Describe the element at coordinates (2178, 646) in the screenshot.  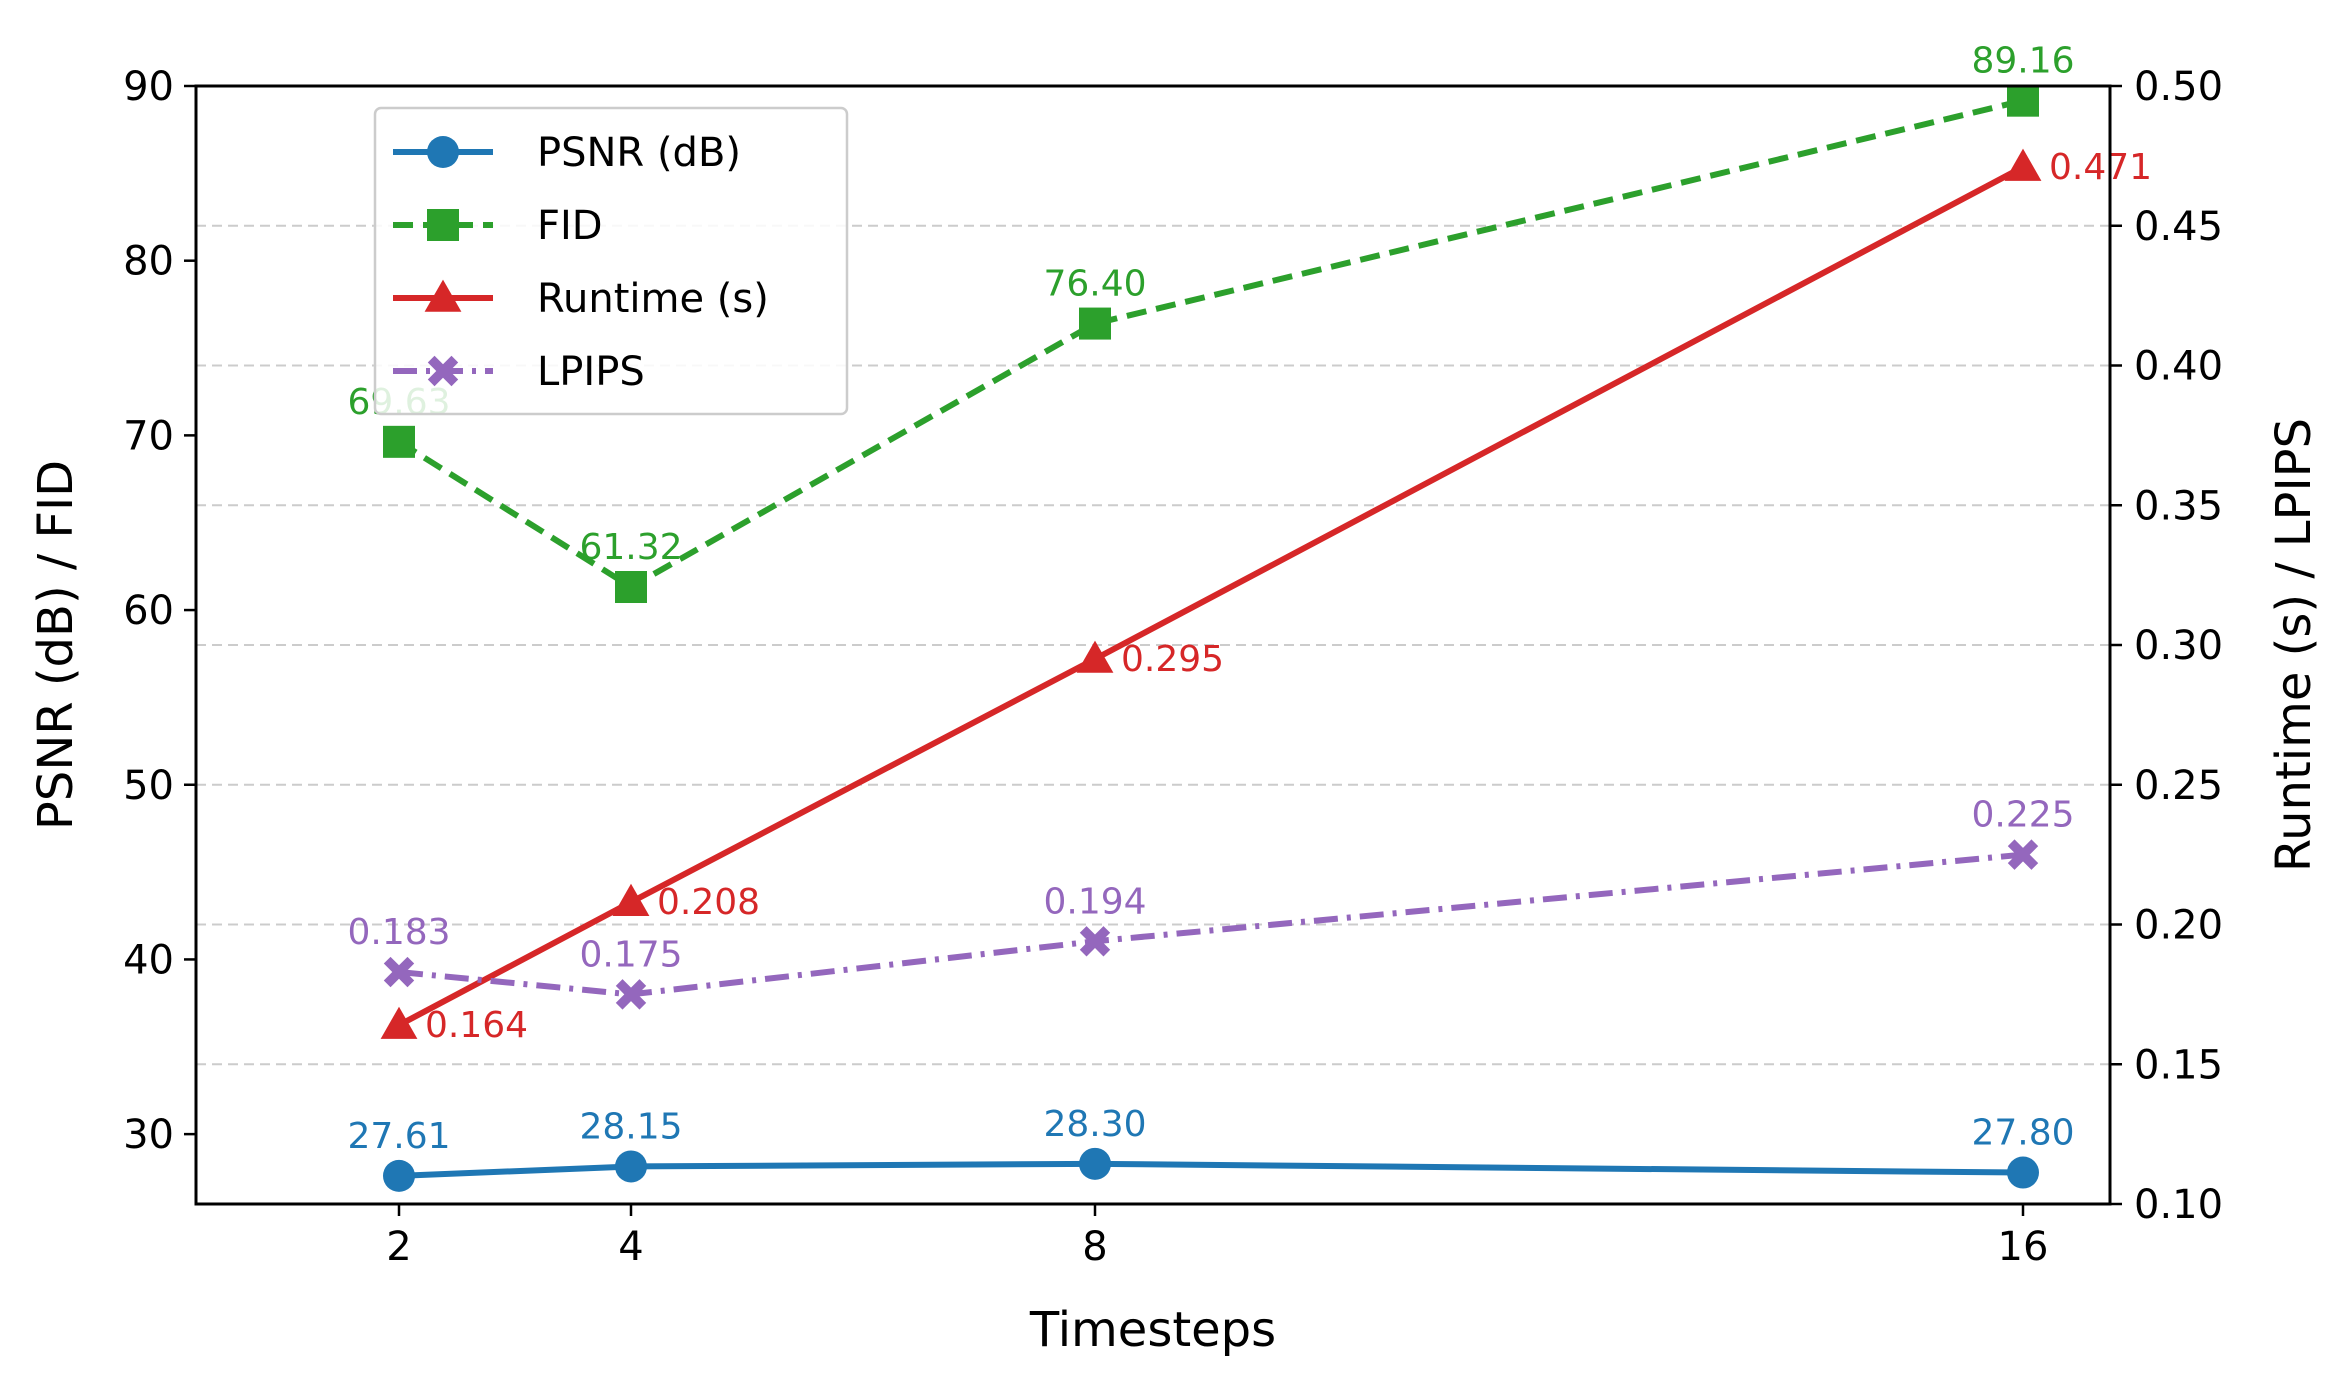
I see `y-right-tick-label: 0.30` at that location.